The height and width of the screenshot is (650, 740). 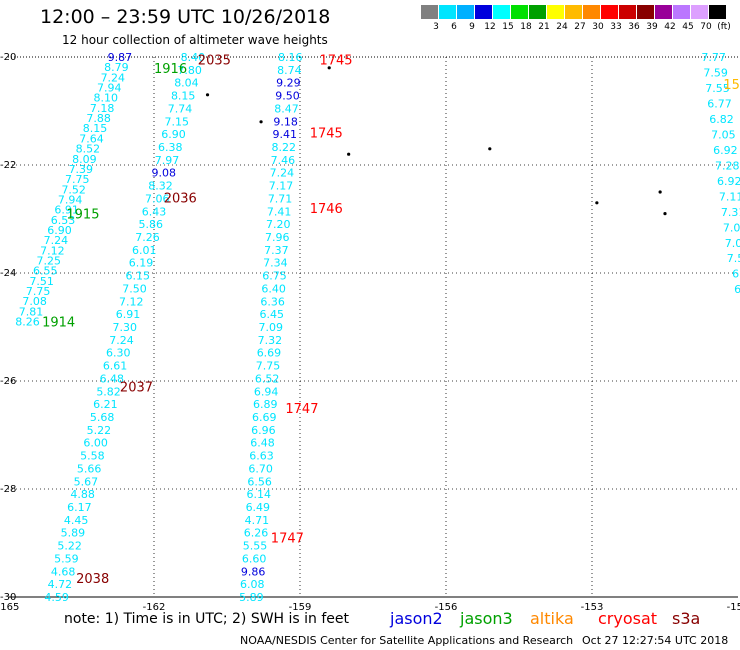 I want to click on wave-height-value: 5.86, so click(x=151, y=224).